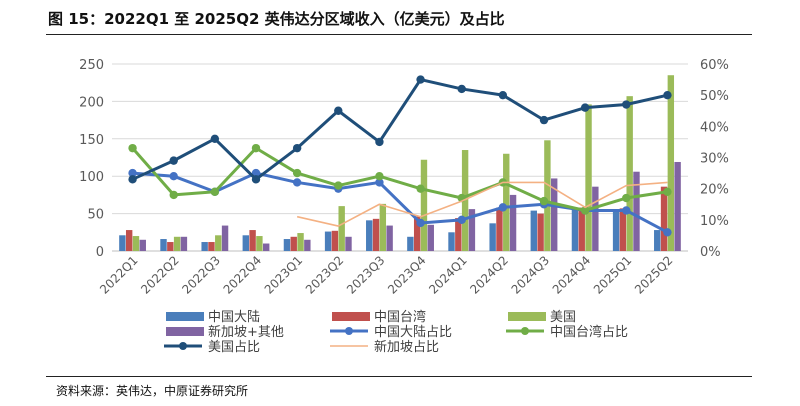 This screenshot has width=800, height=406. Describe the element at coordinates (91, 102) in the screenshot. I see `y-tick-label: 200` at that location.